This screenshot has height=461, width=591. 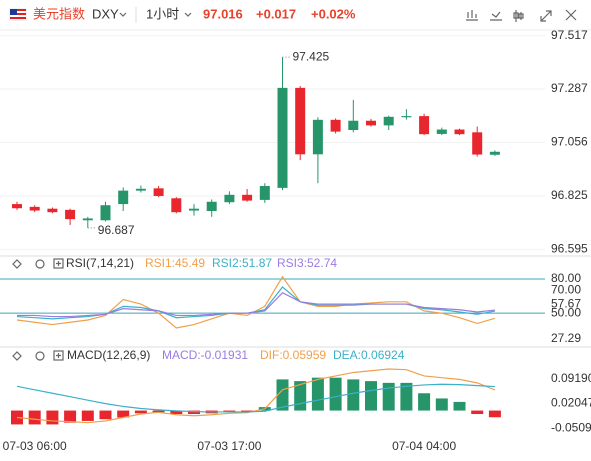 I want to click on y-tick-label: 97.517, so click(x=569, y=35).